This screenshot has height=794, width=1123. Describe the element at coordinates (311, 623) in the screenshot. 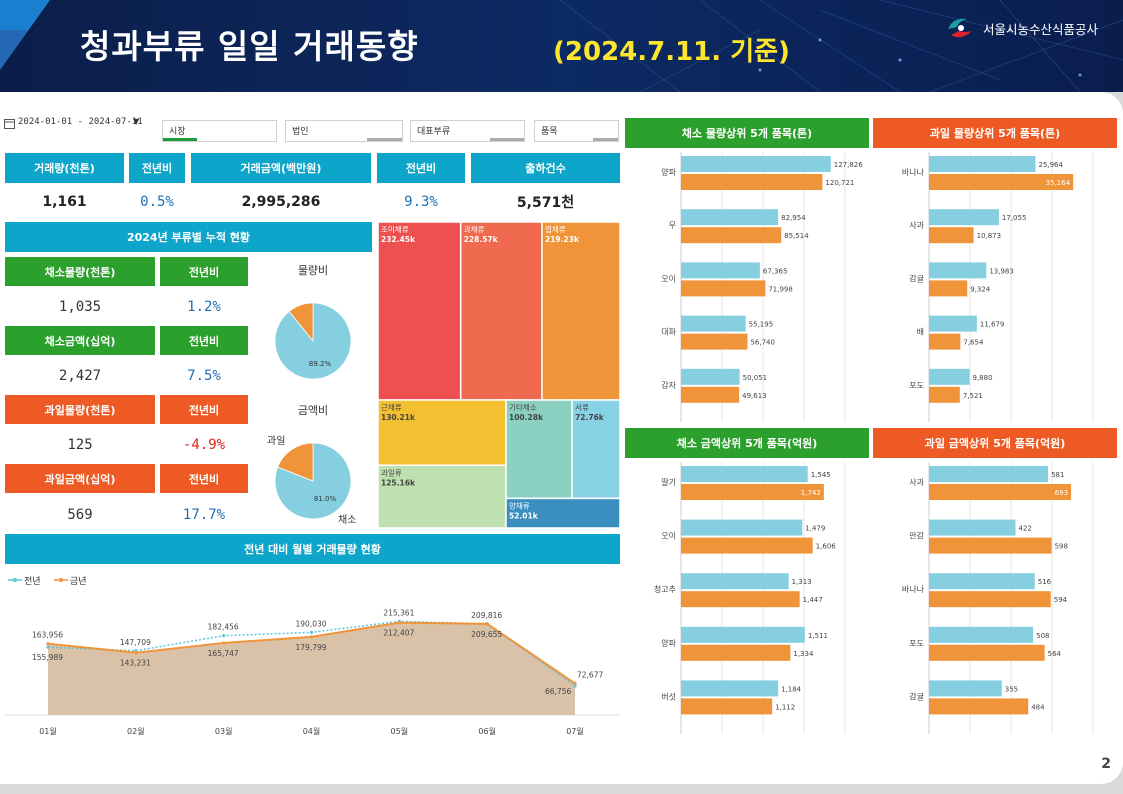

I see `data-label-high: 190,030` at that location.